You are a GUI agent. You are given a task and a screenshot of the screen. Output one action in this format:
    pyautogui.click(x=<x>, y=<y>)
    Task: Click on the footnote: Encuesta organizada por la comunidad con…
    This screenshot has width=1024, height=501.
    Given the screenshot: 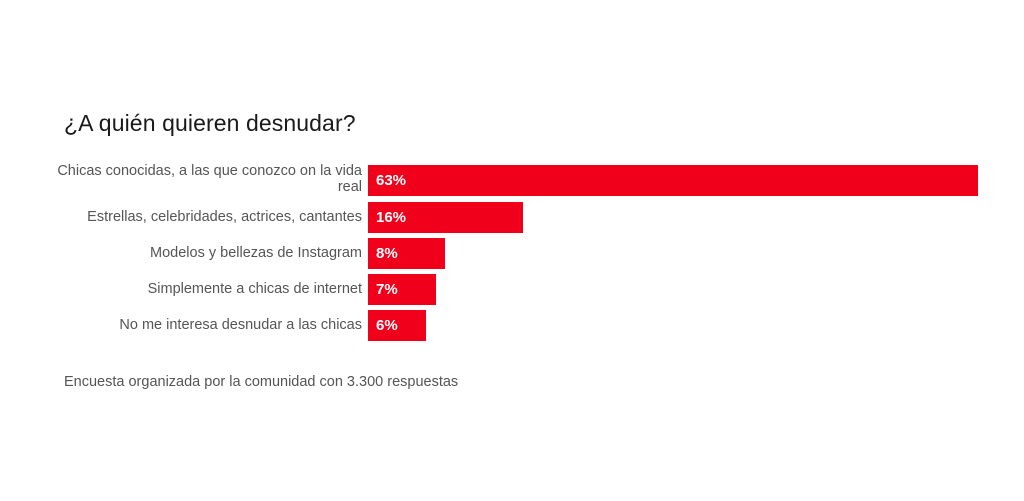 What is the action you would take?
    pyautogui.click(x=261, y=382)
    